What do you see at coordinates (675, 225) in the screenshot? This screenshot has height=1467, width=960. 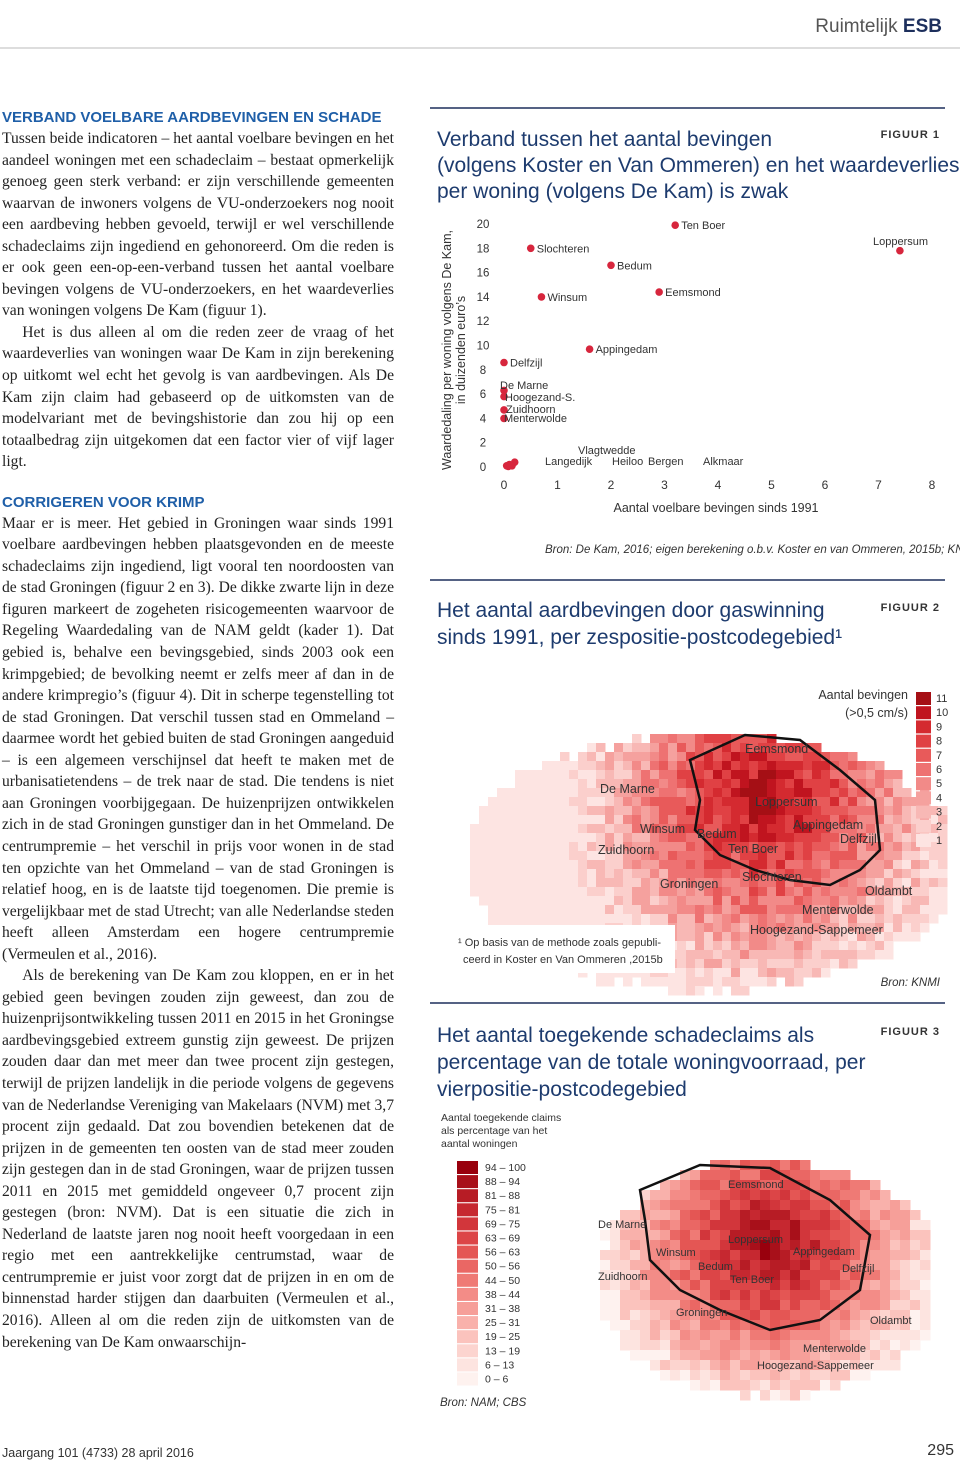 I see `point` at bounding box center [675, 225].